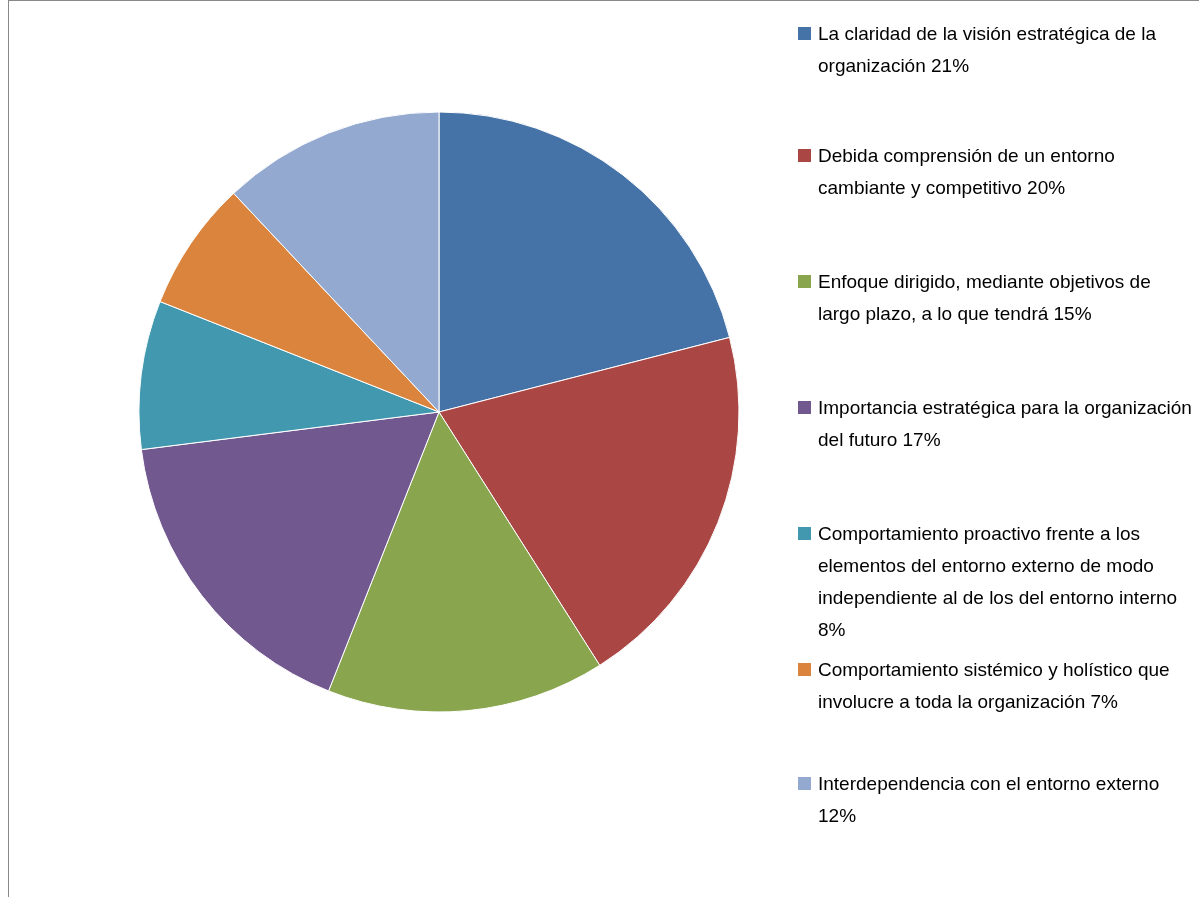 The height and width of the screenshot is (897, 1199). I want to click on legend-label: Debida comprensión de un entorno cambiante y competitivo 20%, so click(966, 171).